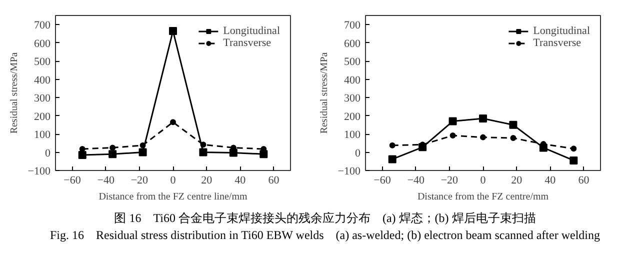 This screenshot has width=640, height=275. I want to click on caption: Fig. 16 Residual stress distribution in Ti60 EBW welds (a) as-welded; (b) electron beam scanned after welding, so click(325, 235).